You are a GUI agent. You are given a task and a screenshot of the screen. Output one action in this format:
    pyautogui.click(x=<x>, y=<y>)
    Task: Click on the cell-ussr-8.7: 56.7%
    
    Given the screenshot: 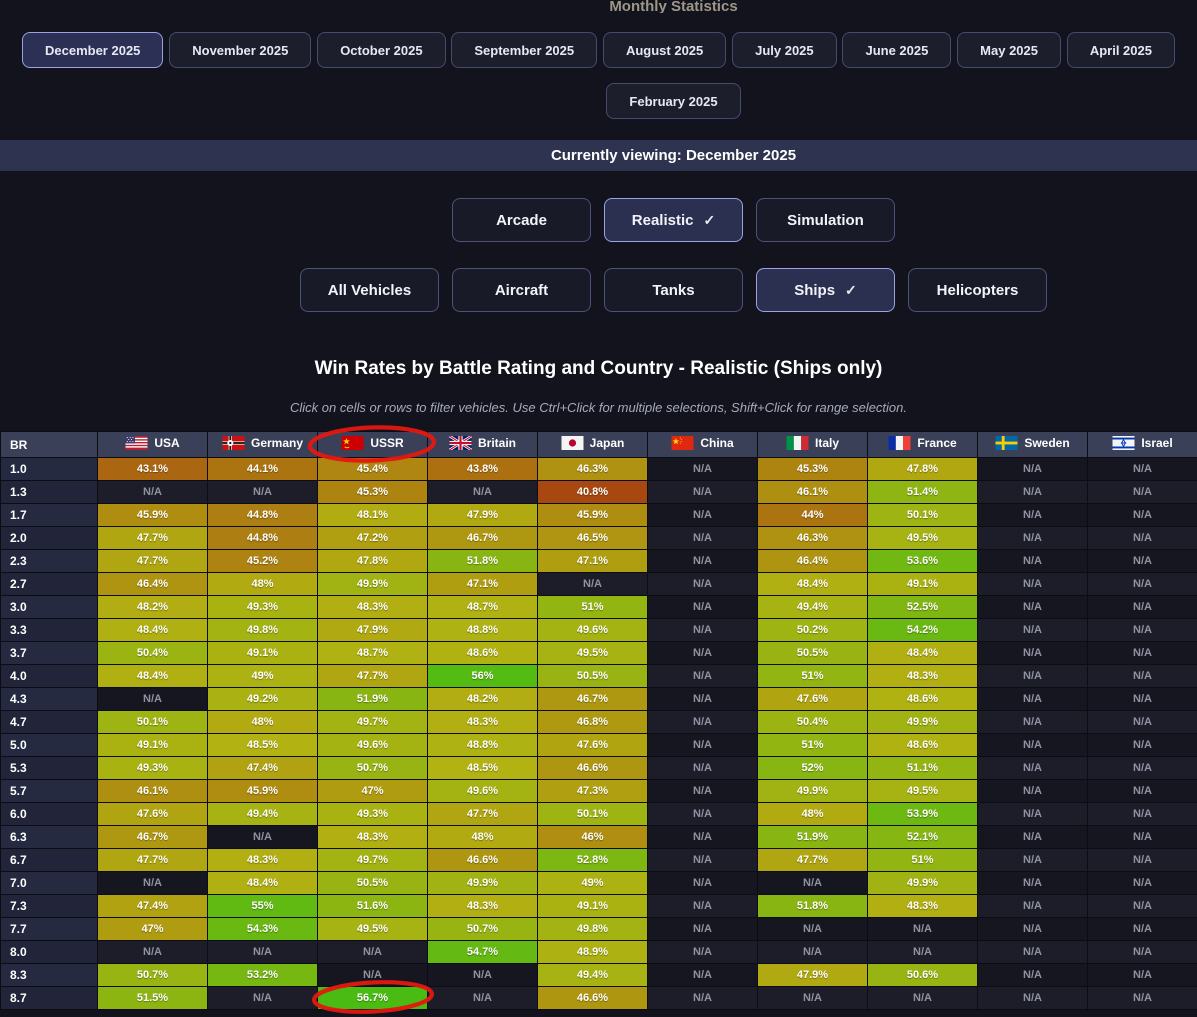 What is the action you would take?
    pyautogui.click(x=372, y=998)
    